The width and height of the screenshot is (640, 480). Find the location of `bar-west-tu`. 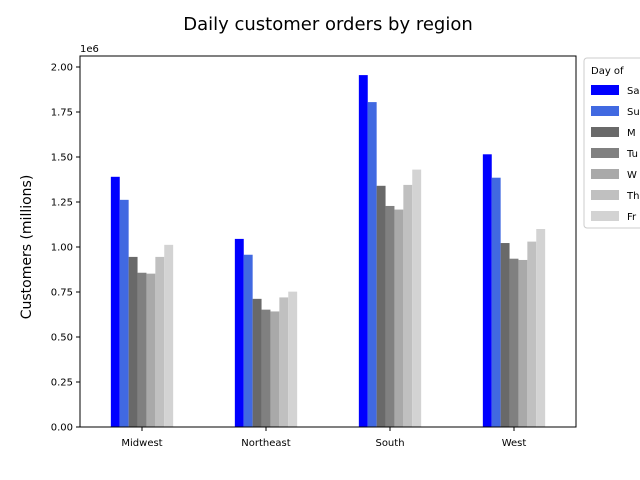

bar-west-tu is located at coordinates (514, 342).